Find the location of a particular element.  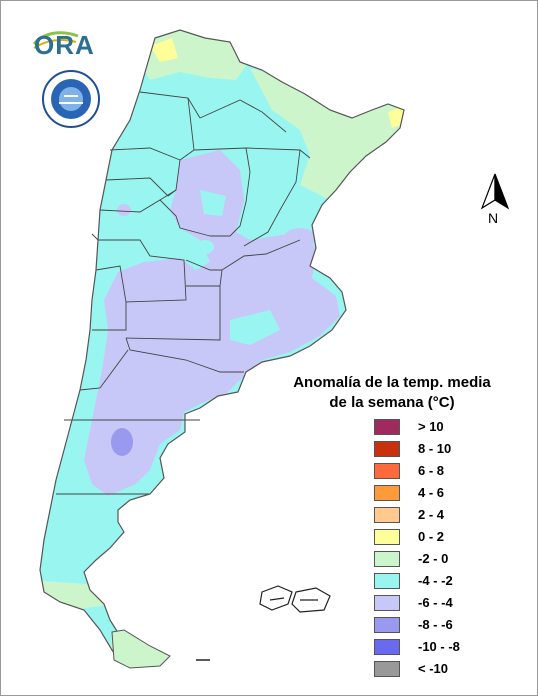

legend-label: 6 - 8 is located at coordinates (431, 470).